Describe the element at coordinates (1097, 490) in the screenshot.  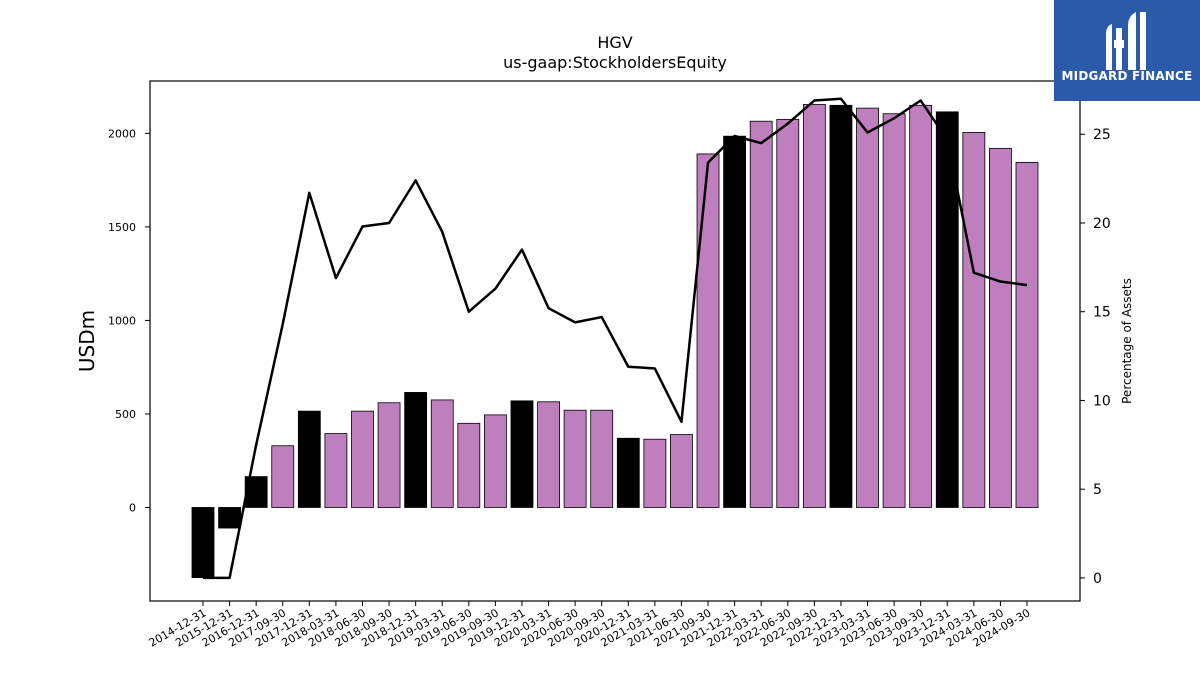
I see `y2-tick-label-5: 5` at that location.